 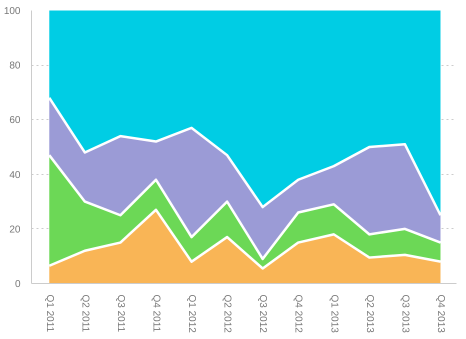 What do you see at coordinates (227, 314) in the screenshot?
I see `x-tick-label: Q2 2012` at bounding box center [227, 314].